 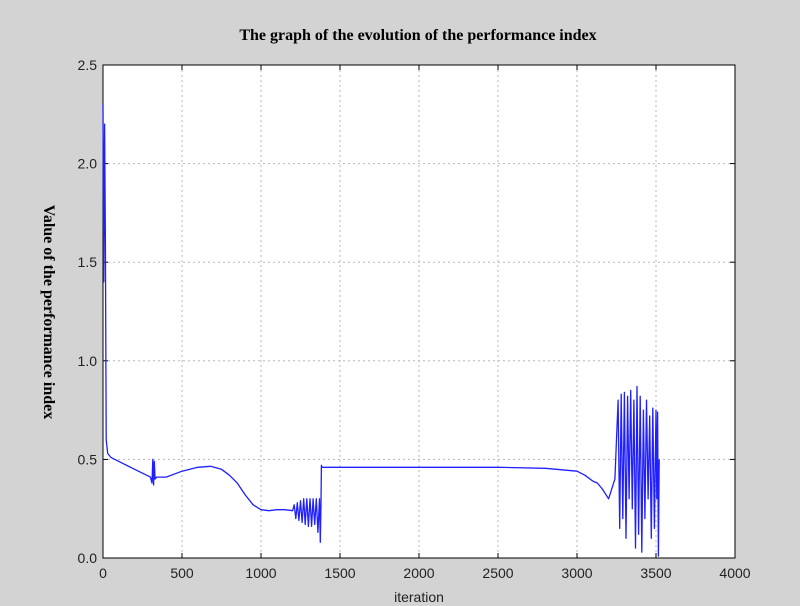 What do you see at coordinates (182, 573) in the screenshot?
I see `x-tick-label: 500` at bounding box center [182, 573].